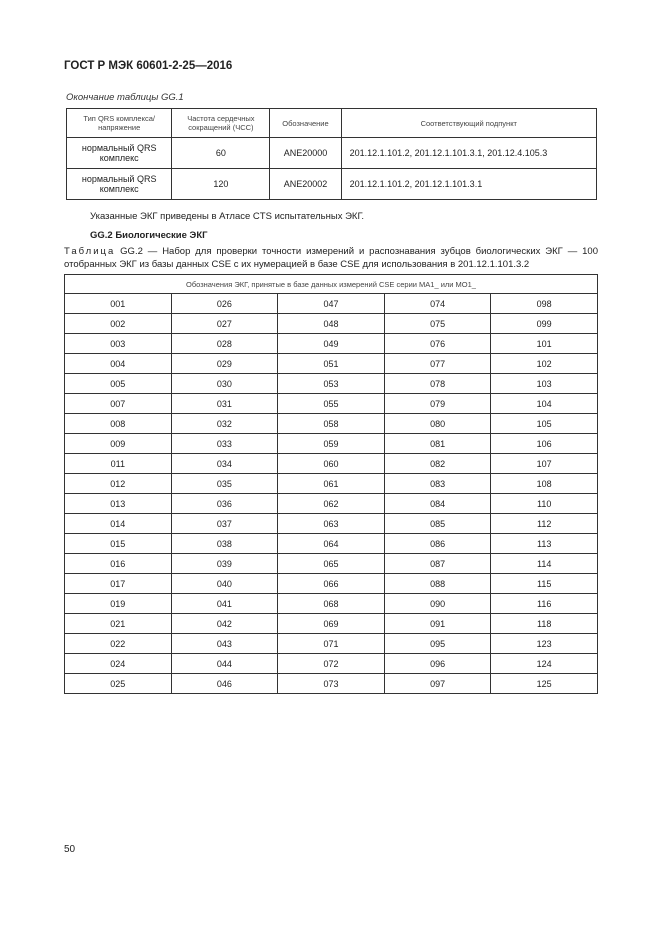  I want to click on table-cell: 114, so click(544, 563).